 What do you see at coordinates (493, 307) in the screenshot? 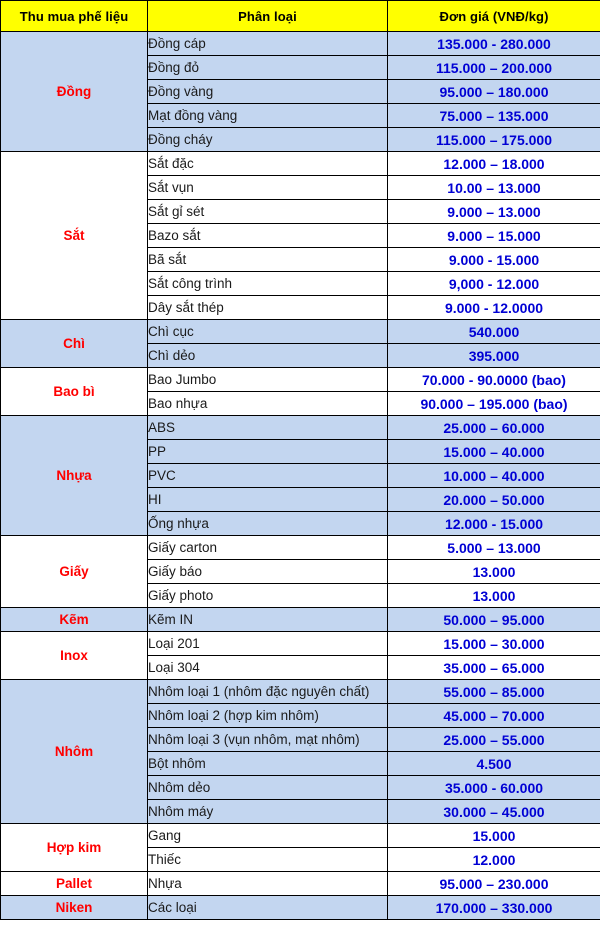
I see `price-cell: 9.000 - 12.0000` at bounding box center [493, 307].